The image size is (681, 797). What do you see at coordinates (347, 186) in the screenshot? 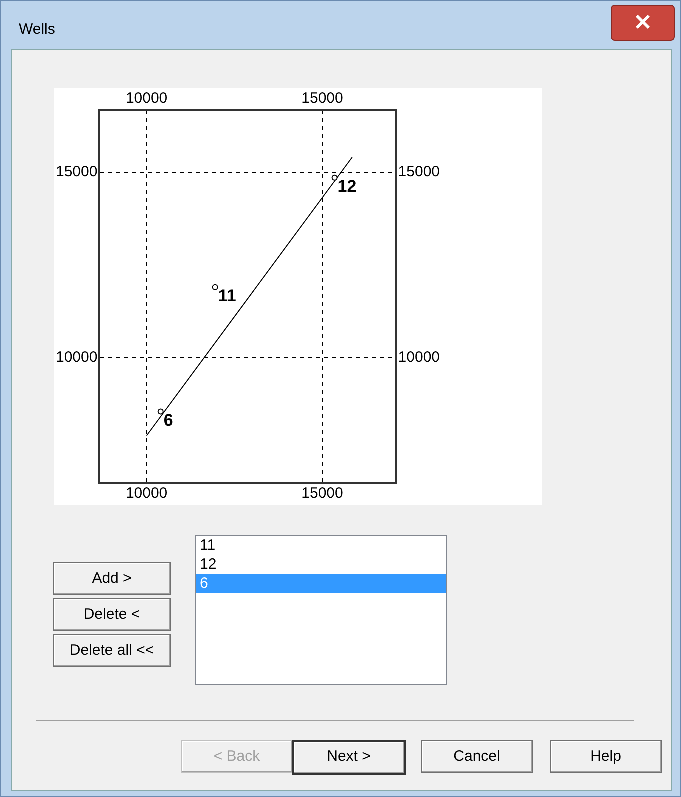
I see `annotation: 12` at bounding box center [347, 186].